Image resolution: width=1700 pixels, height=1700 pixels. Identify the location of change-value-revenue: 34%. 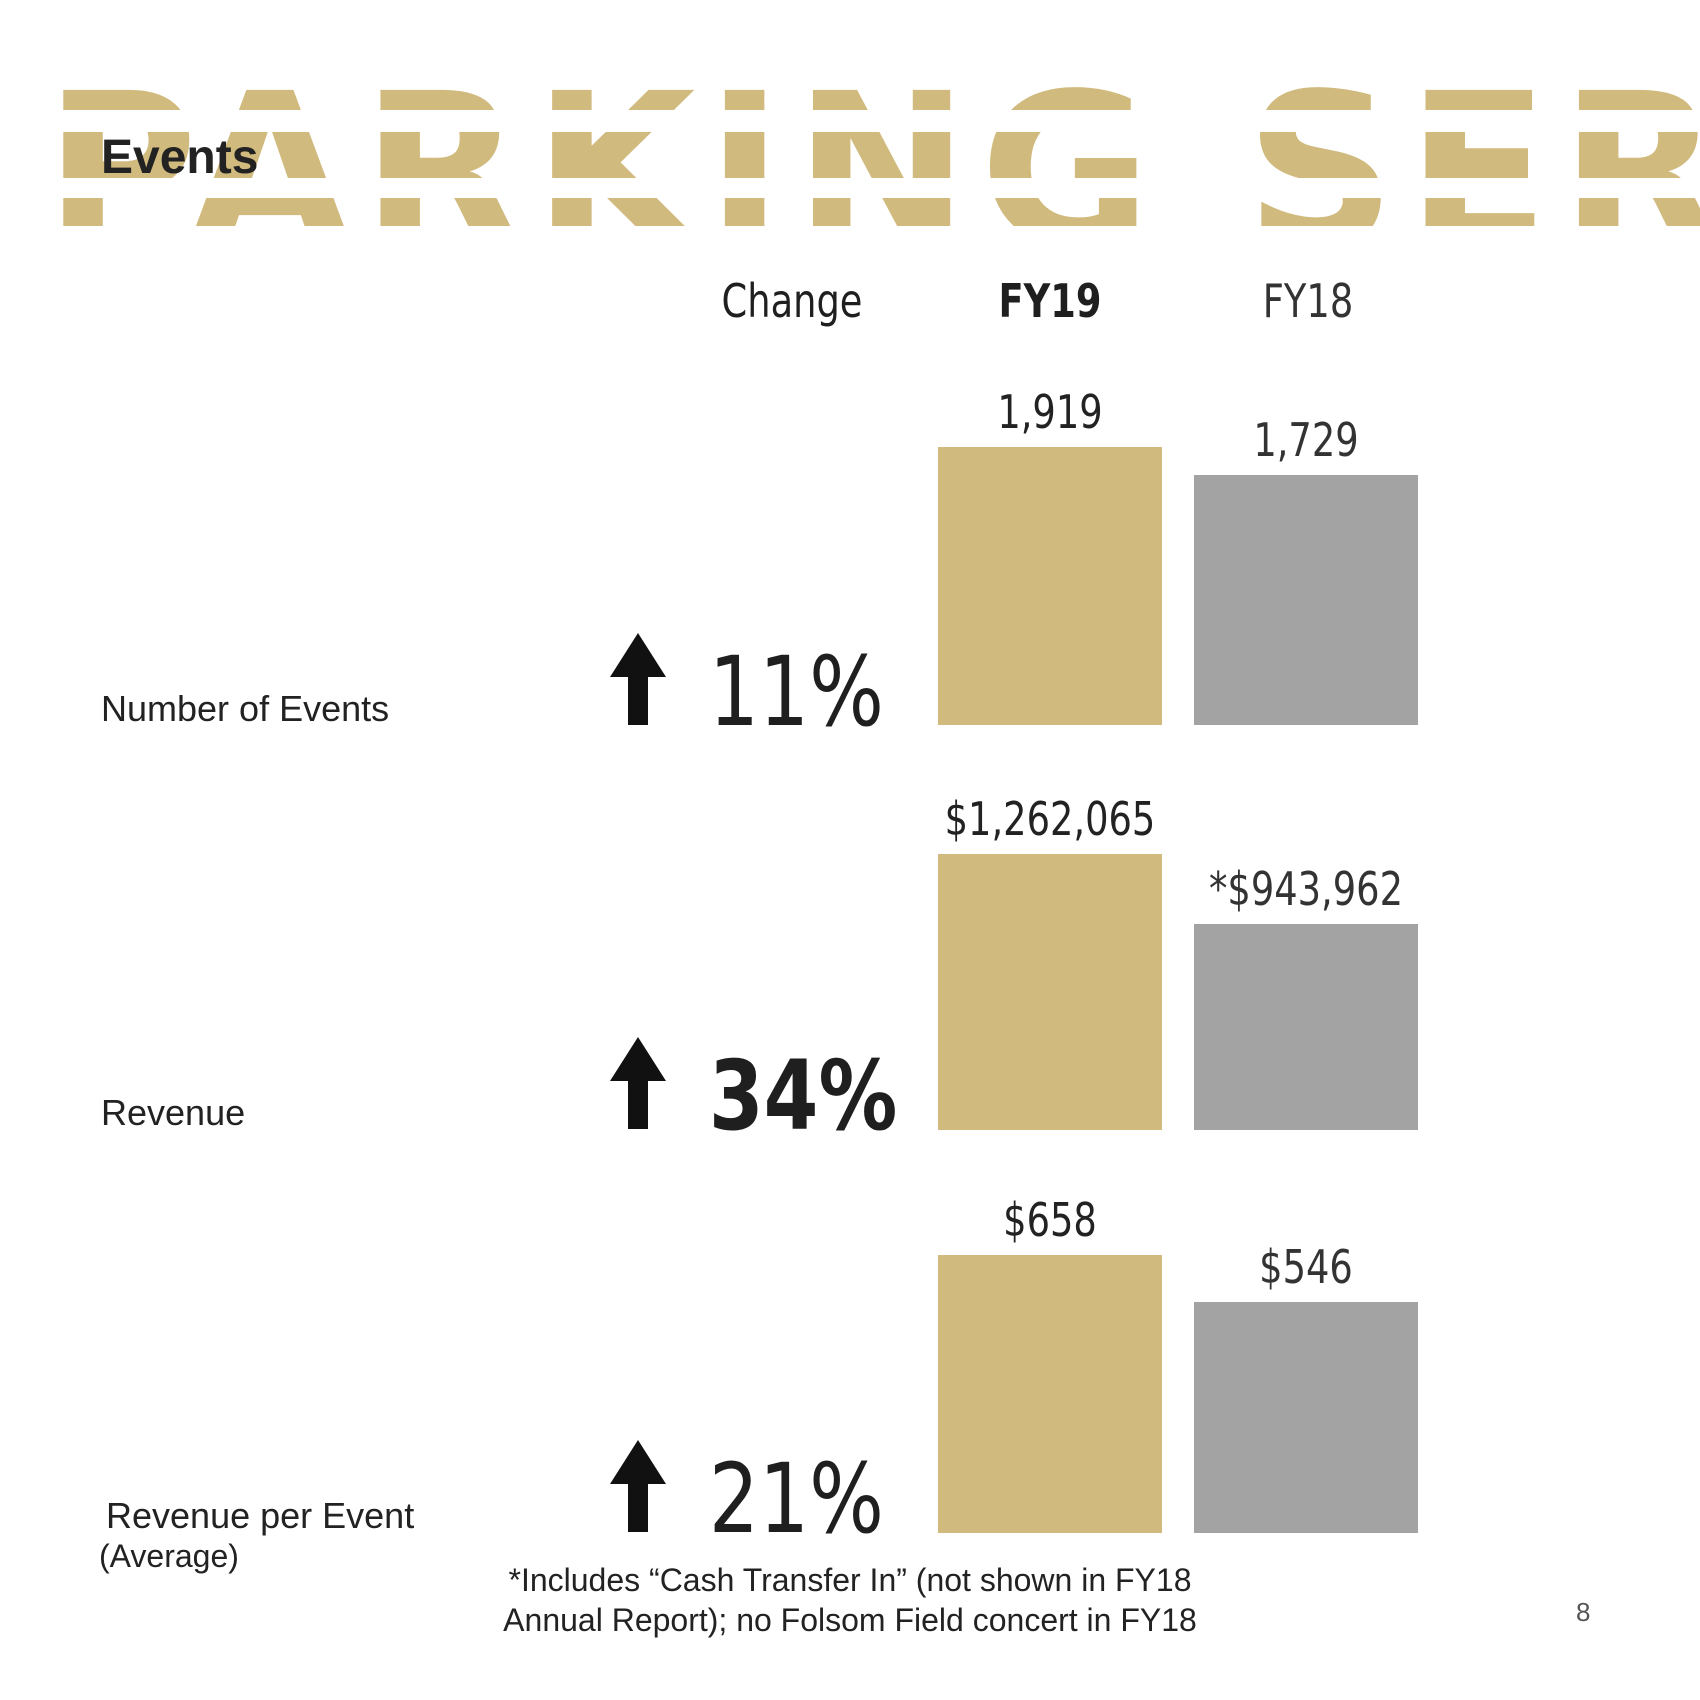
(803, 1096).